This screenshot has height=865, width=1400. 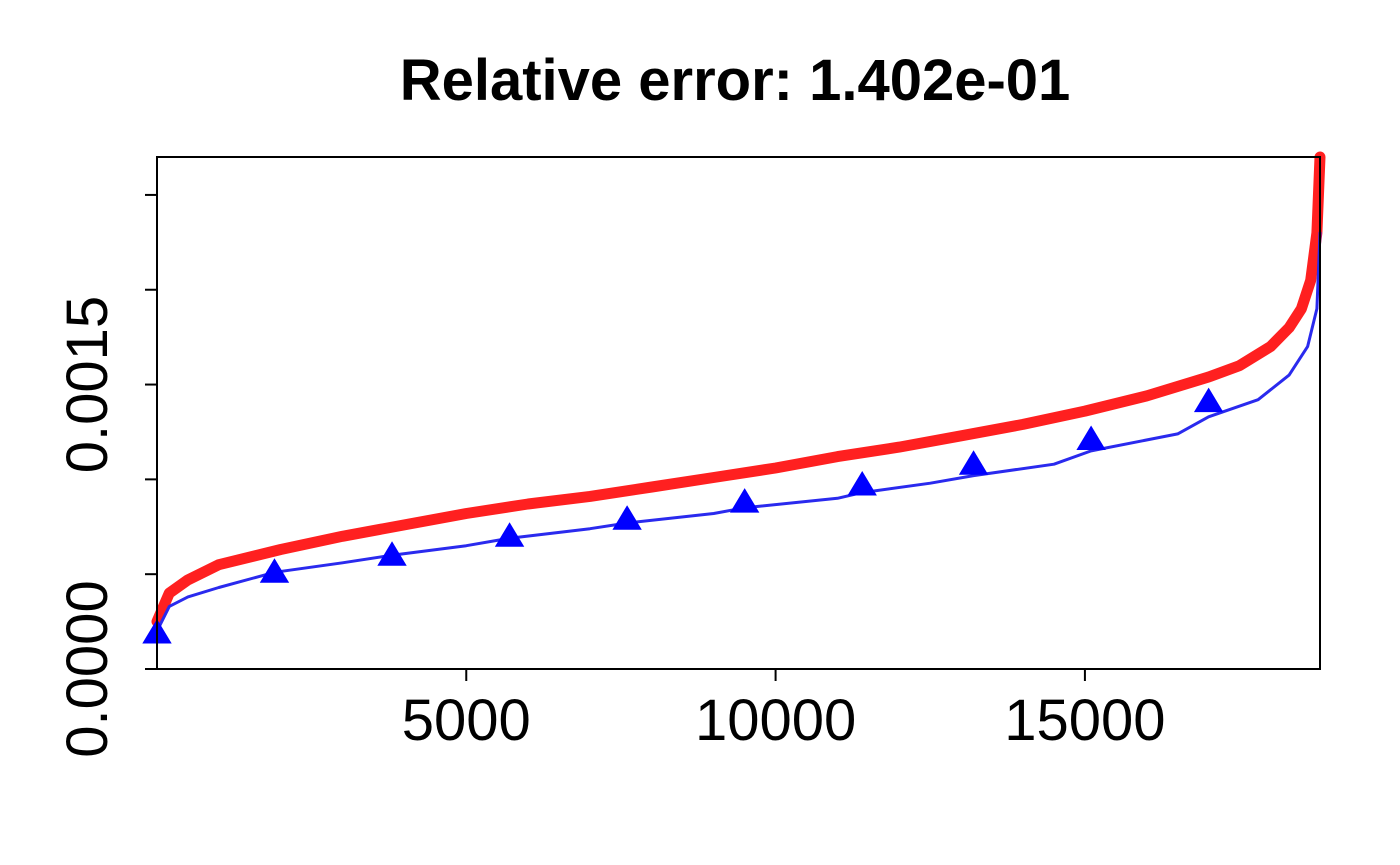 What do you see at coordinates (1084, 720) in the screenshot?
I see `x-tick-label: 15000` at bounding box center [1084, 720].